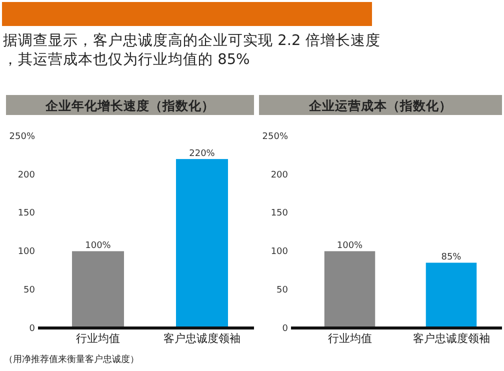 The image size is (504, 371). What do you see at coordinates (129, 105) in the screenshot?
I see `chart-title: 企业年化增长速度（指数化）` at bounding box center [129, 105].